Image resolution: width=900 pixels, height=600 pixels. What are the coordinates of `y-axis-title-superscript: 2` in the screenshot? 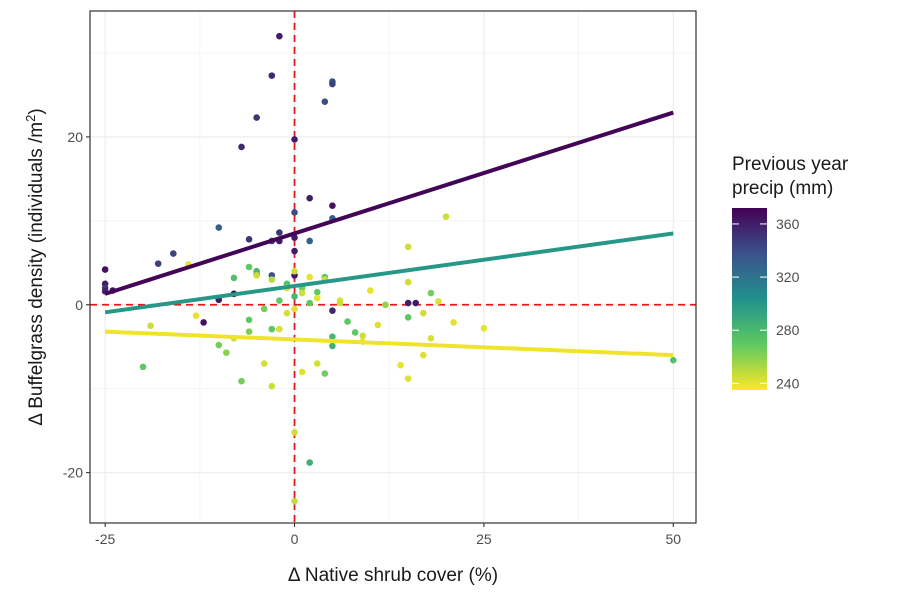 It's located at (30, 118).